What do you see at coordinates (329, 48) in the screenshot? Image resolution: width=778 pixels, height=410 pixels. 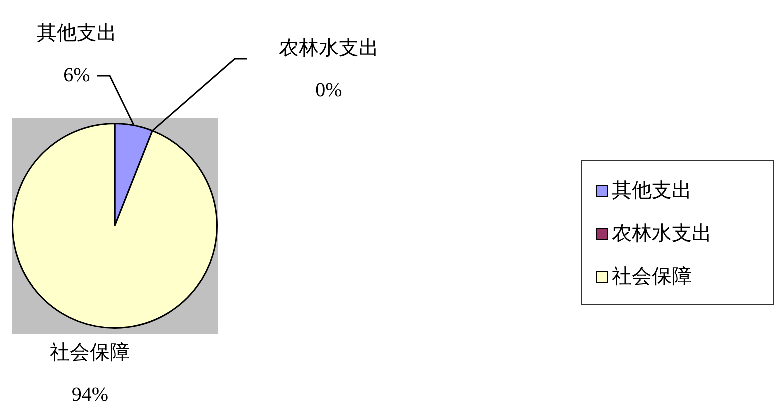 I see `category-label: 农林水支出` at bounding box center [329, 48].